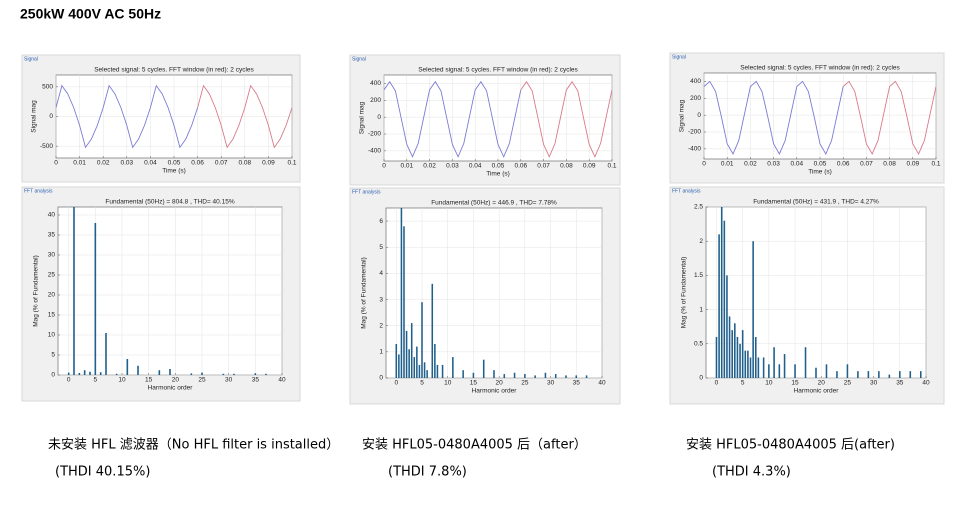  I want to click on x-tick-label: 0.07, so click(221, 163).